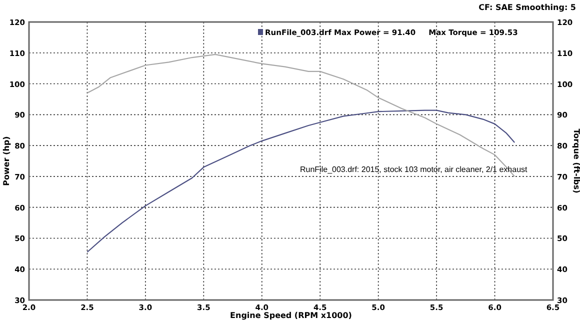  What do you see at coordinates (414, 169) in the screenshot?
I see `annotation: RunFile_003.drf: 2015, stock 103 motor, air cleaner, 2/1 exhaust` at bounding box center [414, 169].